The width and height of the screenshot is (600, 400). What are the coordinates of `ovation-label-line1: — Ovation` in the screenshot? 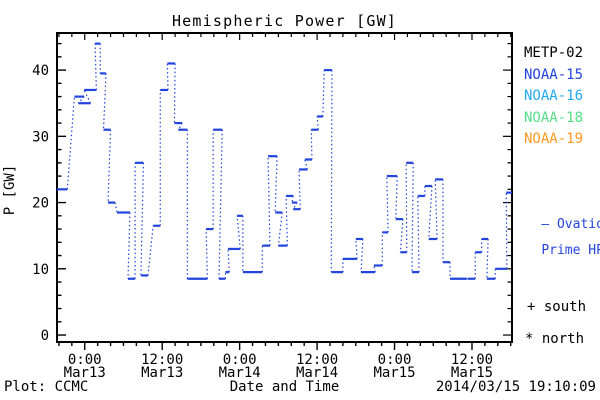 It's located at (570, 224).